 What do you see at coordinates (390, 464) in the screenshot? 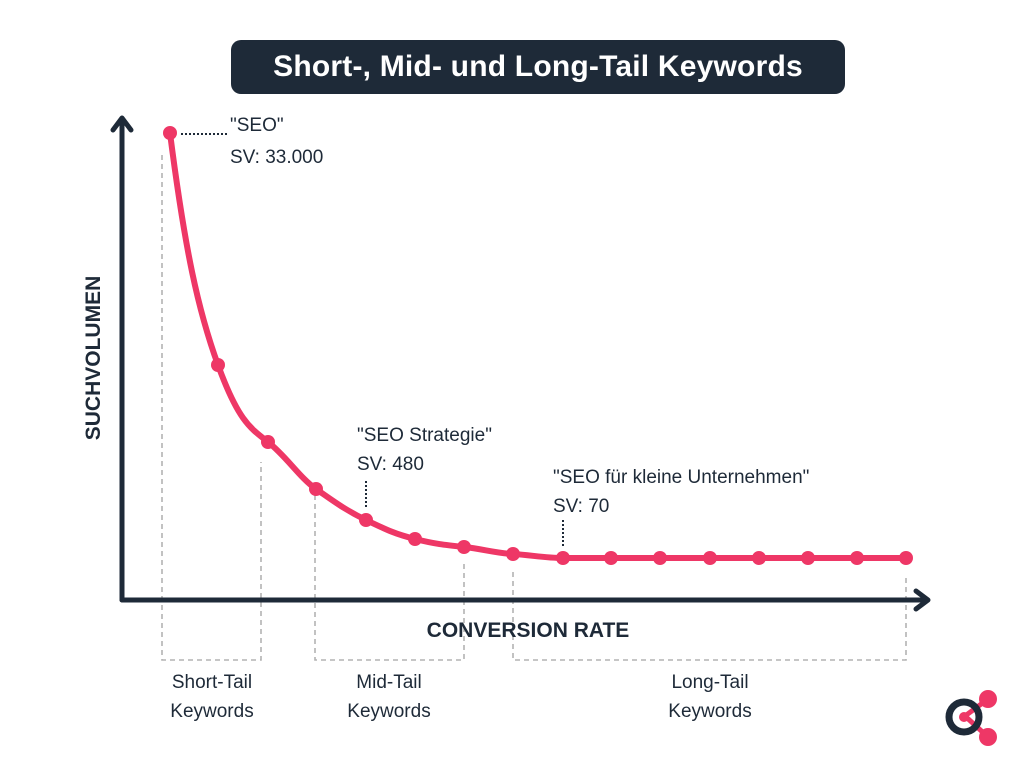
I see `annotation-volume: SV: 480` at bounding box center [390, 464].